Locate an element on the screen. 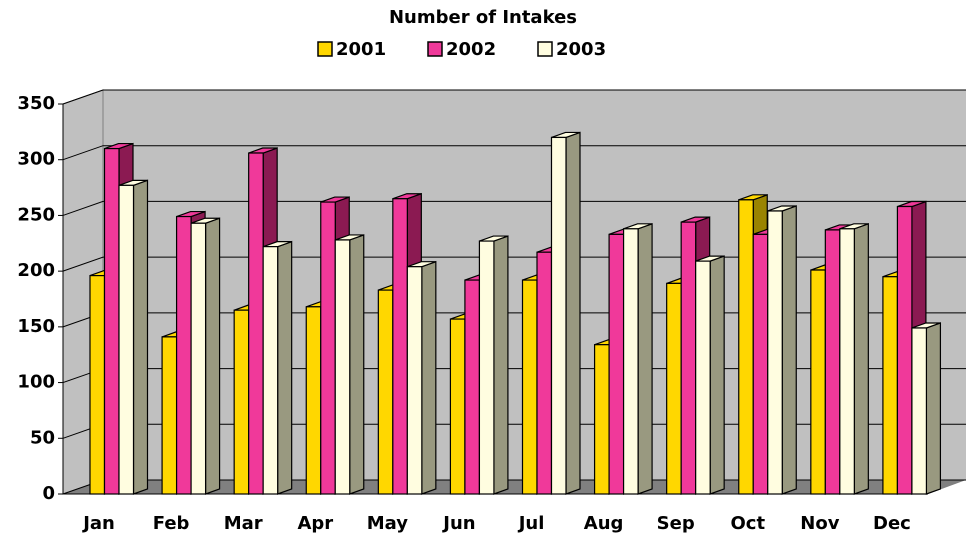 This screenshot has width=966, height=539. x-tick-label: Feb is located at coordinates (171, 523).